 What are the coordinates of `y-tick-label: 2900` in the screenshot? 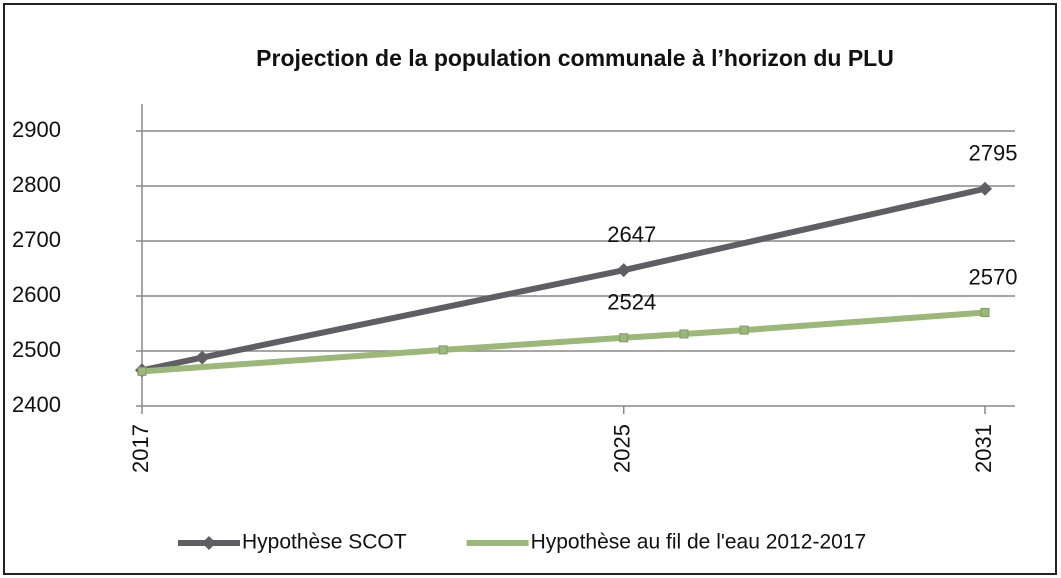 It's located at (36, 129).